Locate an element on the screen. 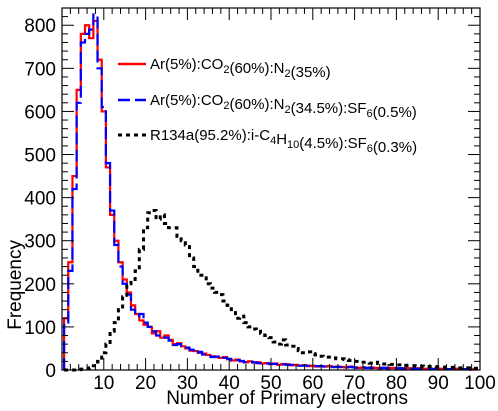 The width and height of the screenshot is (498, 411). x-tick-label: 60 is located at coordinates (312, 383).